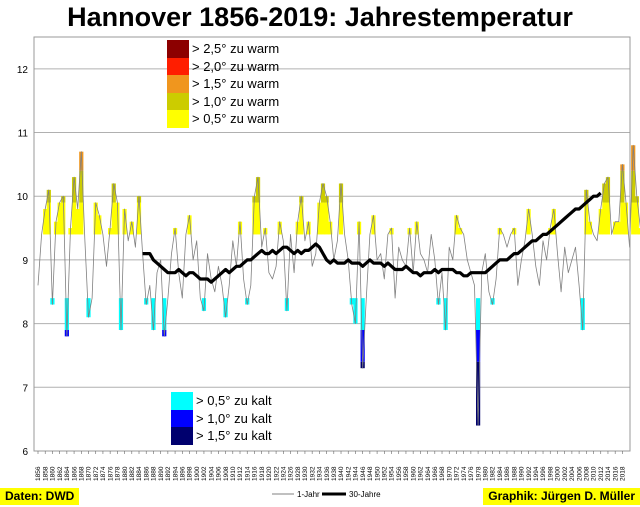 This screenshot has height=507, width=640. Describe the element at coordinates (247, 473) in the screenshot. I see `x-tick-label: 1914` at that location.